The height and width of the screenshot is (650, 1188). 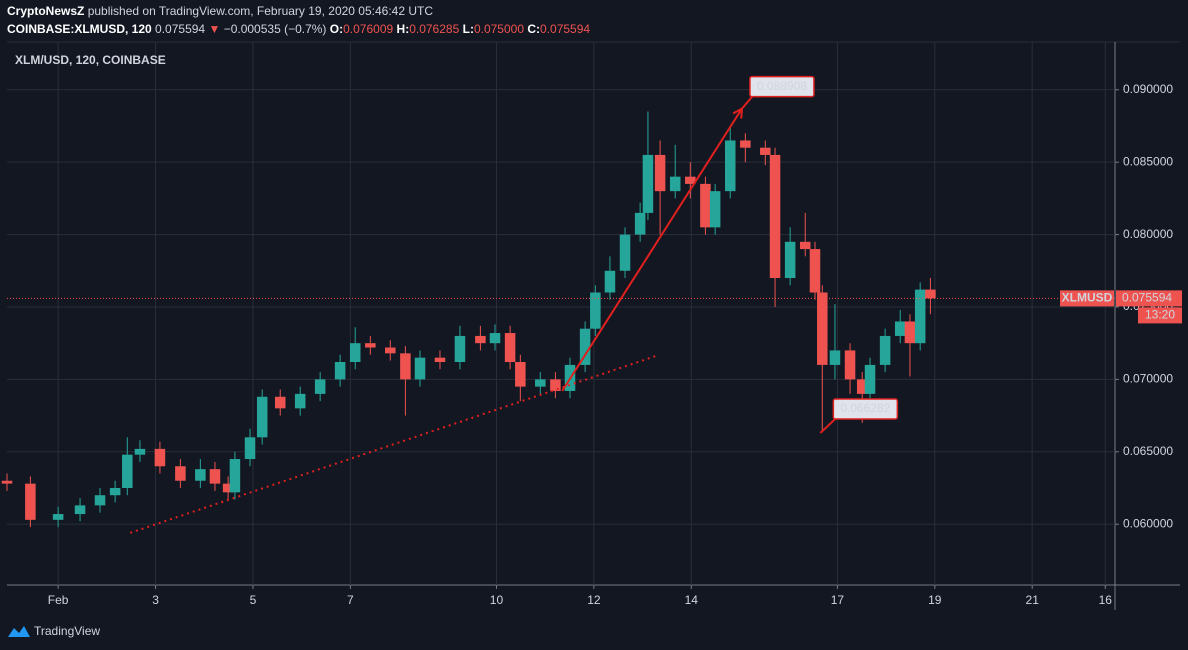 I want to click on open-label: O:, so click(x=336, y=29).